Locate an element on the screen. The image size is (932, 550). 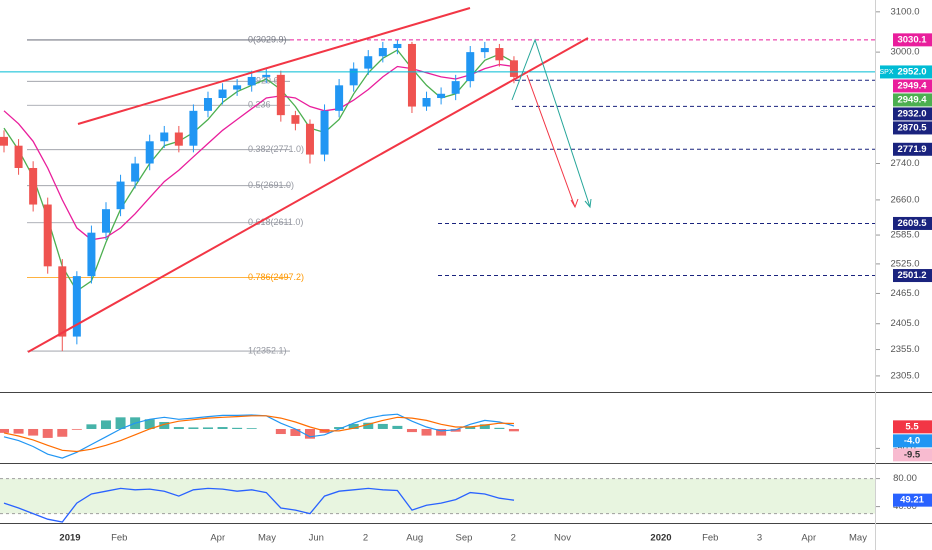
symbol-tag-box is located at coordinates (886, 72).